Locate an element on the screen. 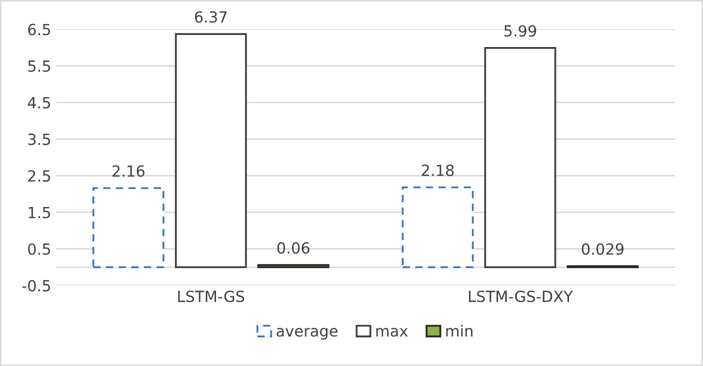 Image resolution: width=703 pixels, height=366 pixels. legend-label: average is located at coordinates (307, 334).